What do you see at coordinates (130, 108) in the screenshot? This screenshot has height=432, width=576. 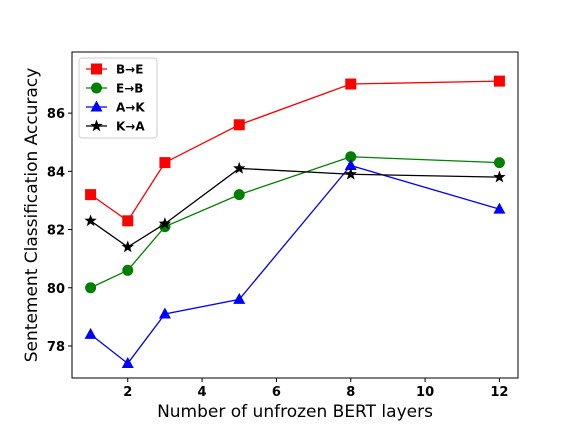 I see `legend-label-2: A→K` at bounding box center [130, 108].